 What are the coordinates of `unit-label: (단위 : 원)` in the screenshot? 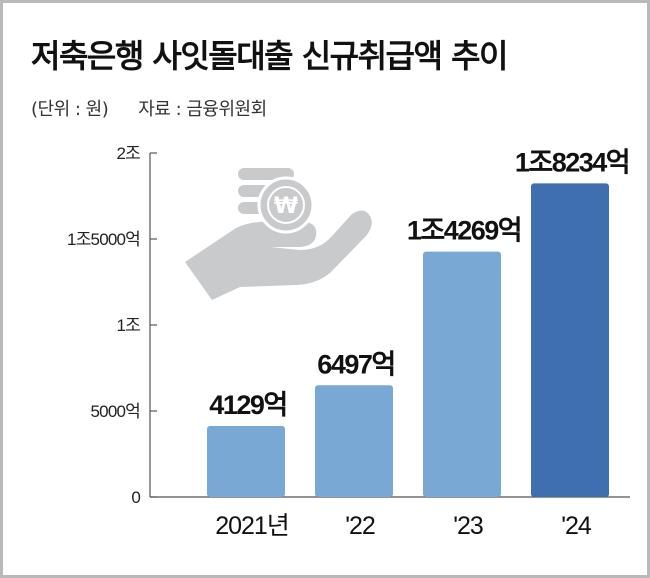 It's located at (70, 109).